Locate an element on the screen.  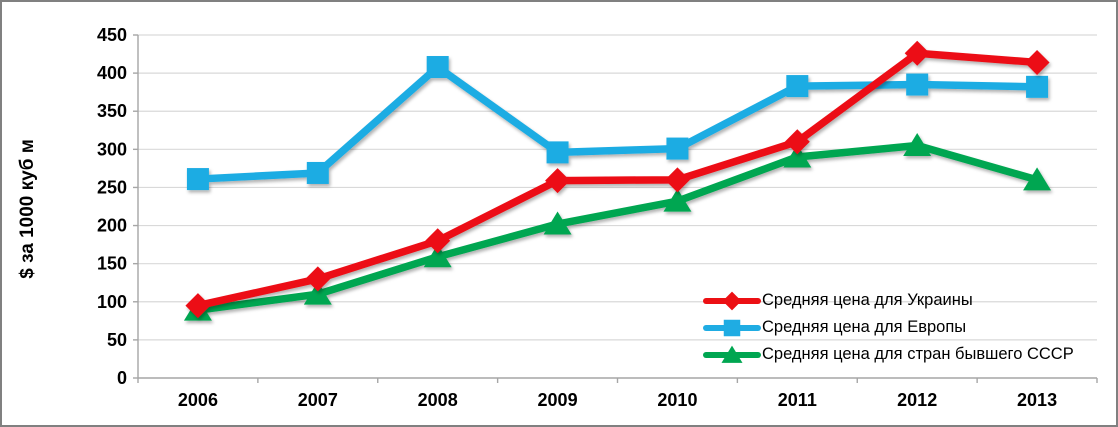
svg-text: 150 is located at coordinates (112, 264).